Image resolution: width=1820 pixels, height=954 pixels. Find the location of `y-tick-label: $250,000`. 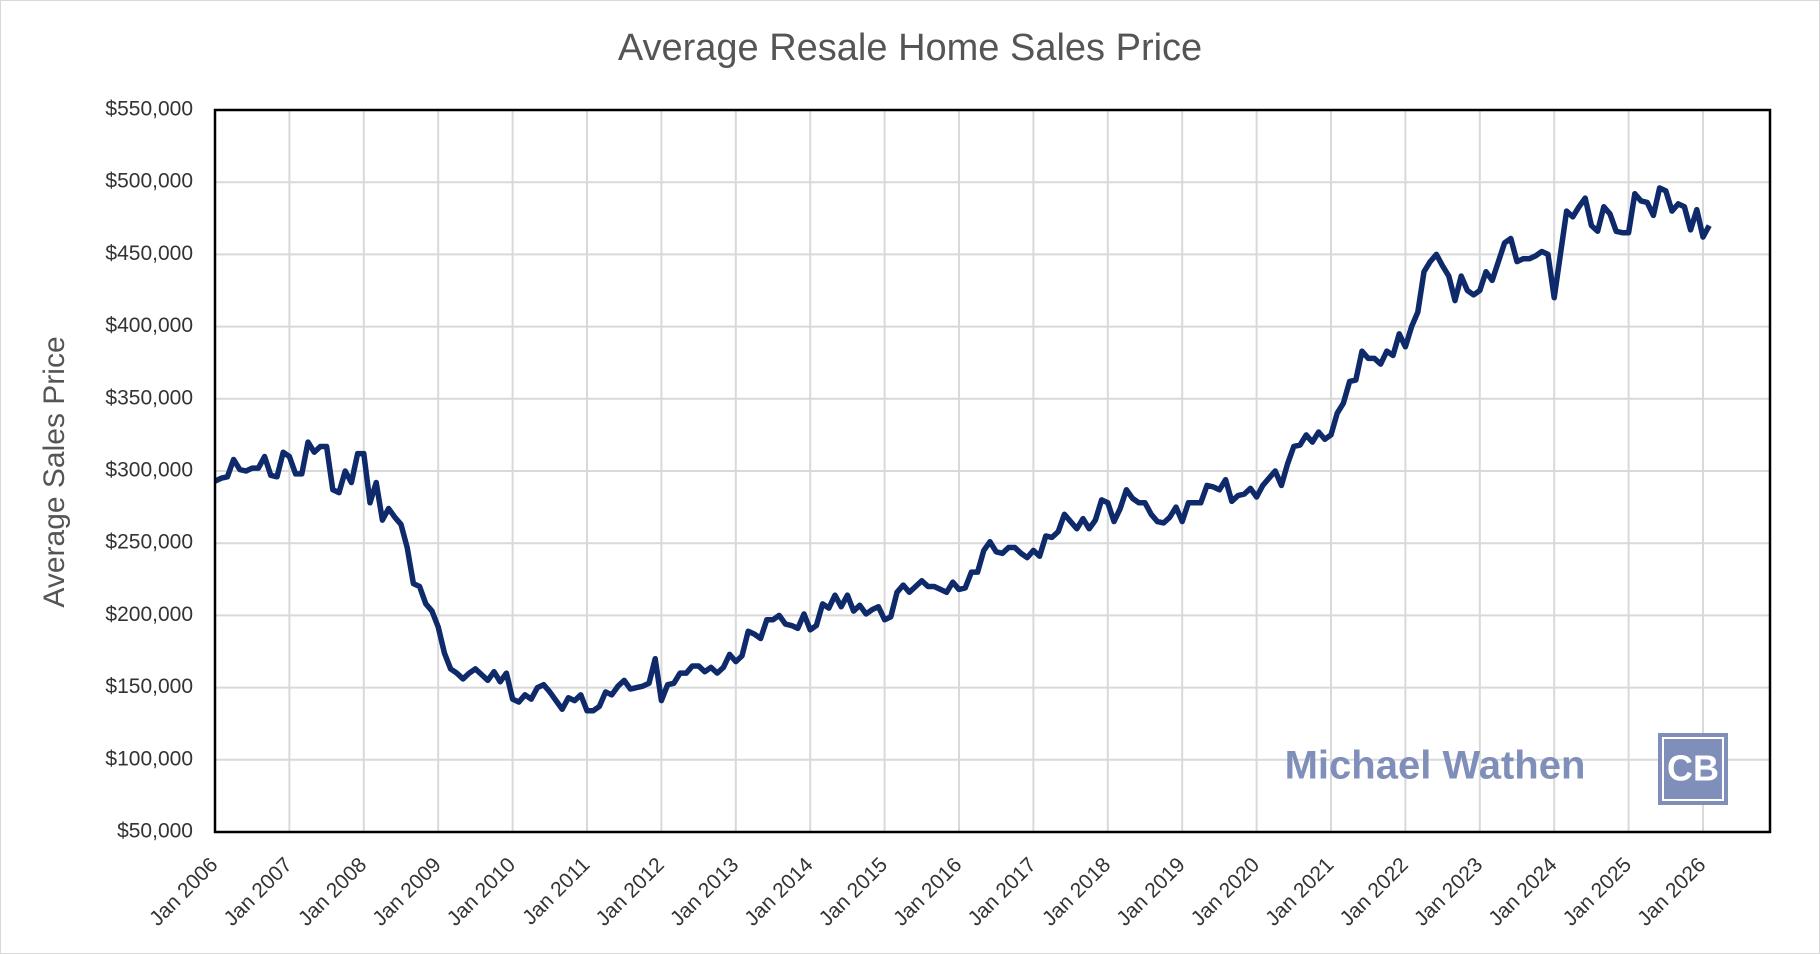

y-tick-label: $250,000 is located at coordinates (149, 542).